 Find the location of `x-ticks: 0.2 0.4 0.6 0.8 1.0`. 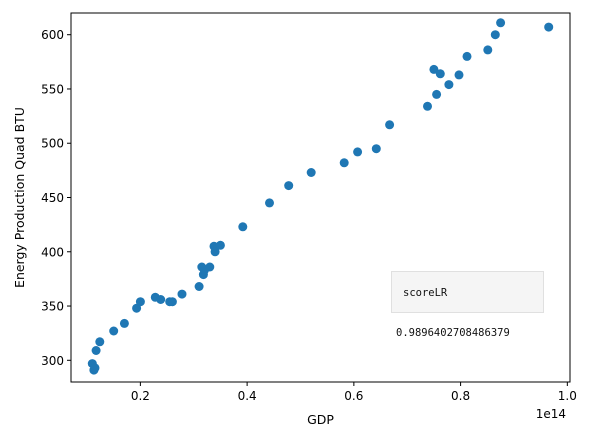

x-ticks: 0.2 0.4 0.6 0.8 1.0 is located at coordinates (354, 392).